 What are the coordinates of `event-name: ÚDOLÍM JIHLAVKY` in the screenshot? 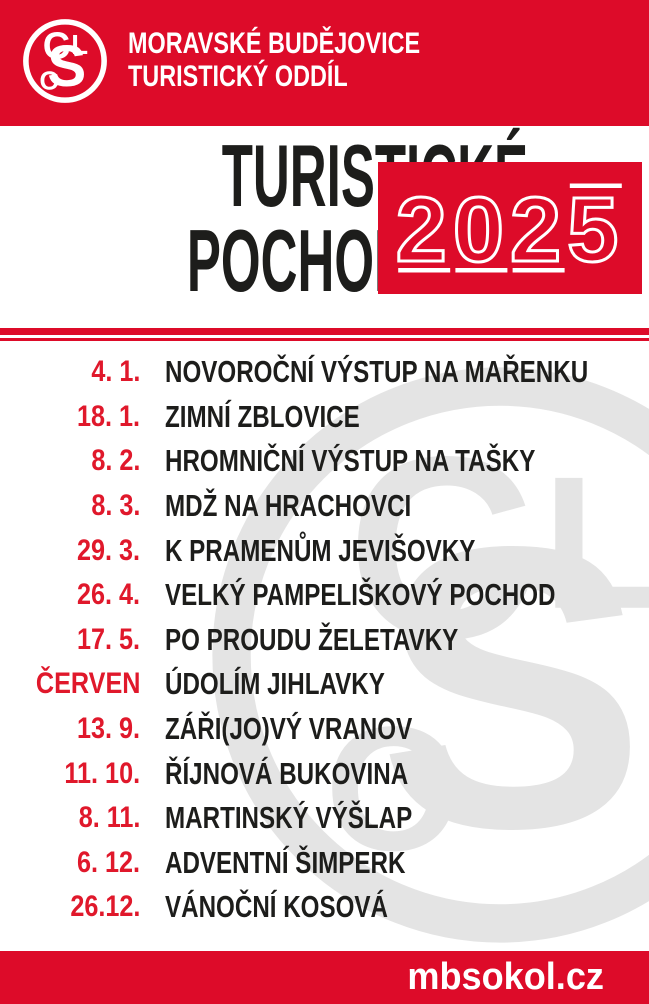 It's located at (275, 684).